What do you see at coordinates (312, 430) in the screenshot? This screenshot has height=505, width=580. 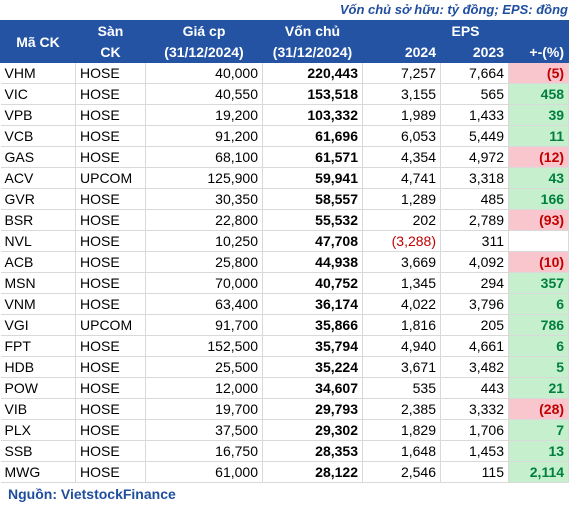 I see `table-cell: 29,302` at bounding box center [312, 430].